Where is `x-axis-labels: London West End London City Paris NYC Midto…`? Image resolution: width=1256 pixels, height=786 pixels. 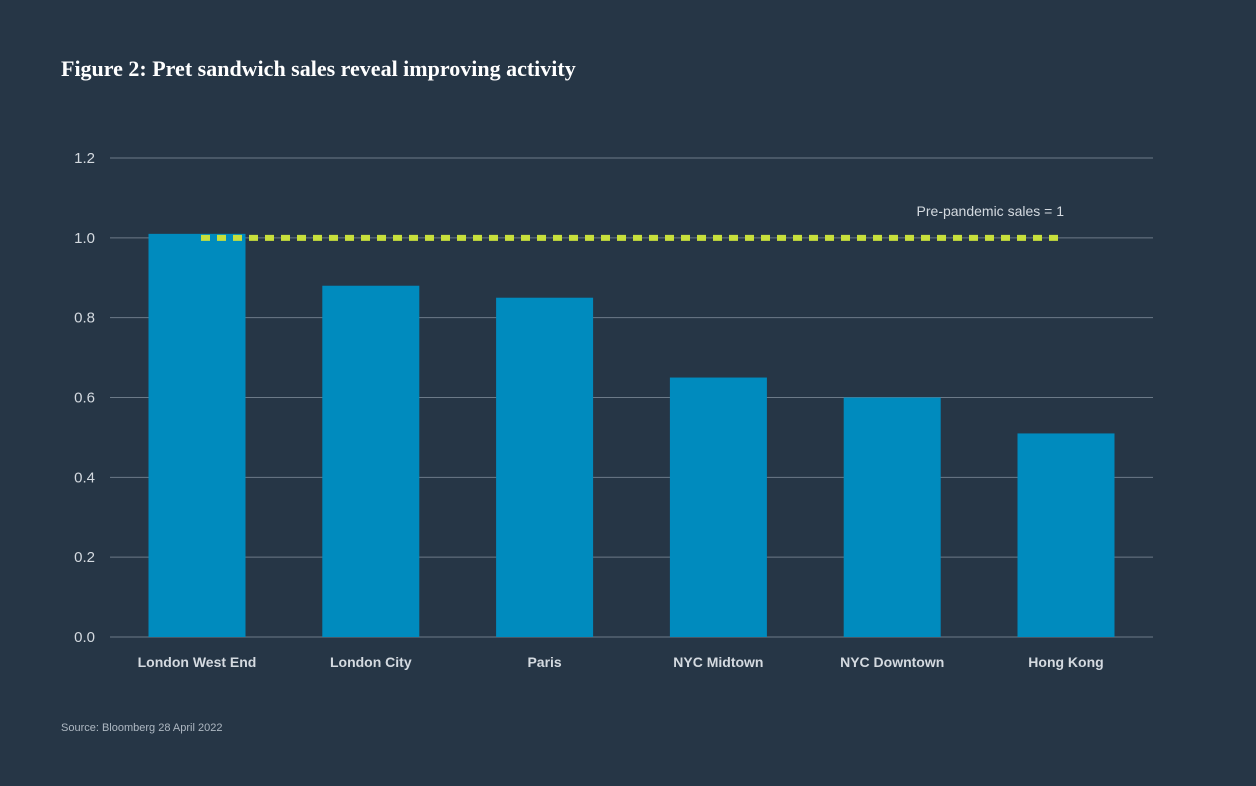 x-axis-labels: London West End London City Paris NYC Midto… is located at coordinates (621, 662).